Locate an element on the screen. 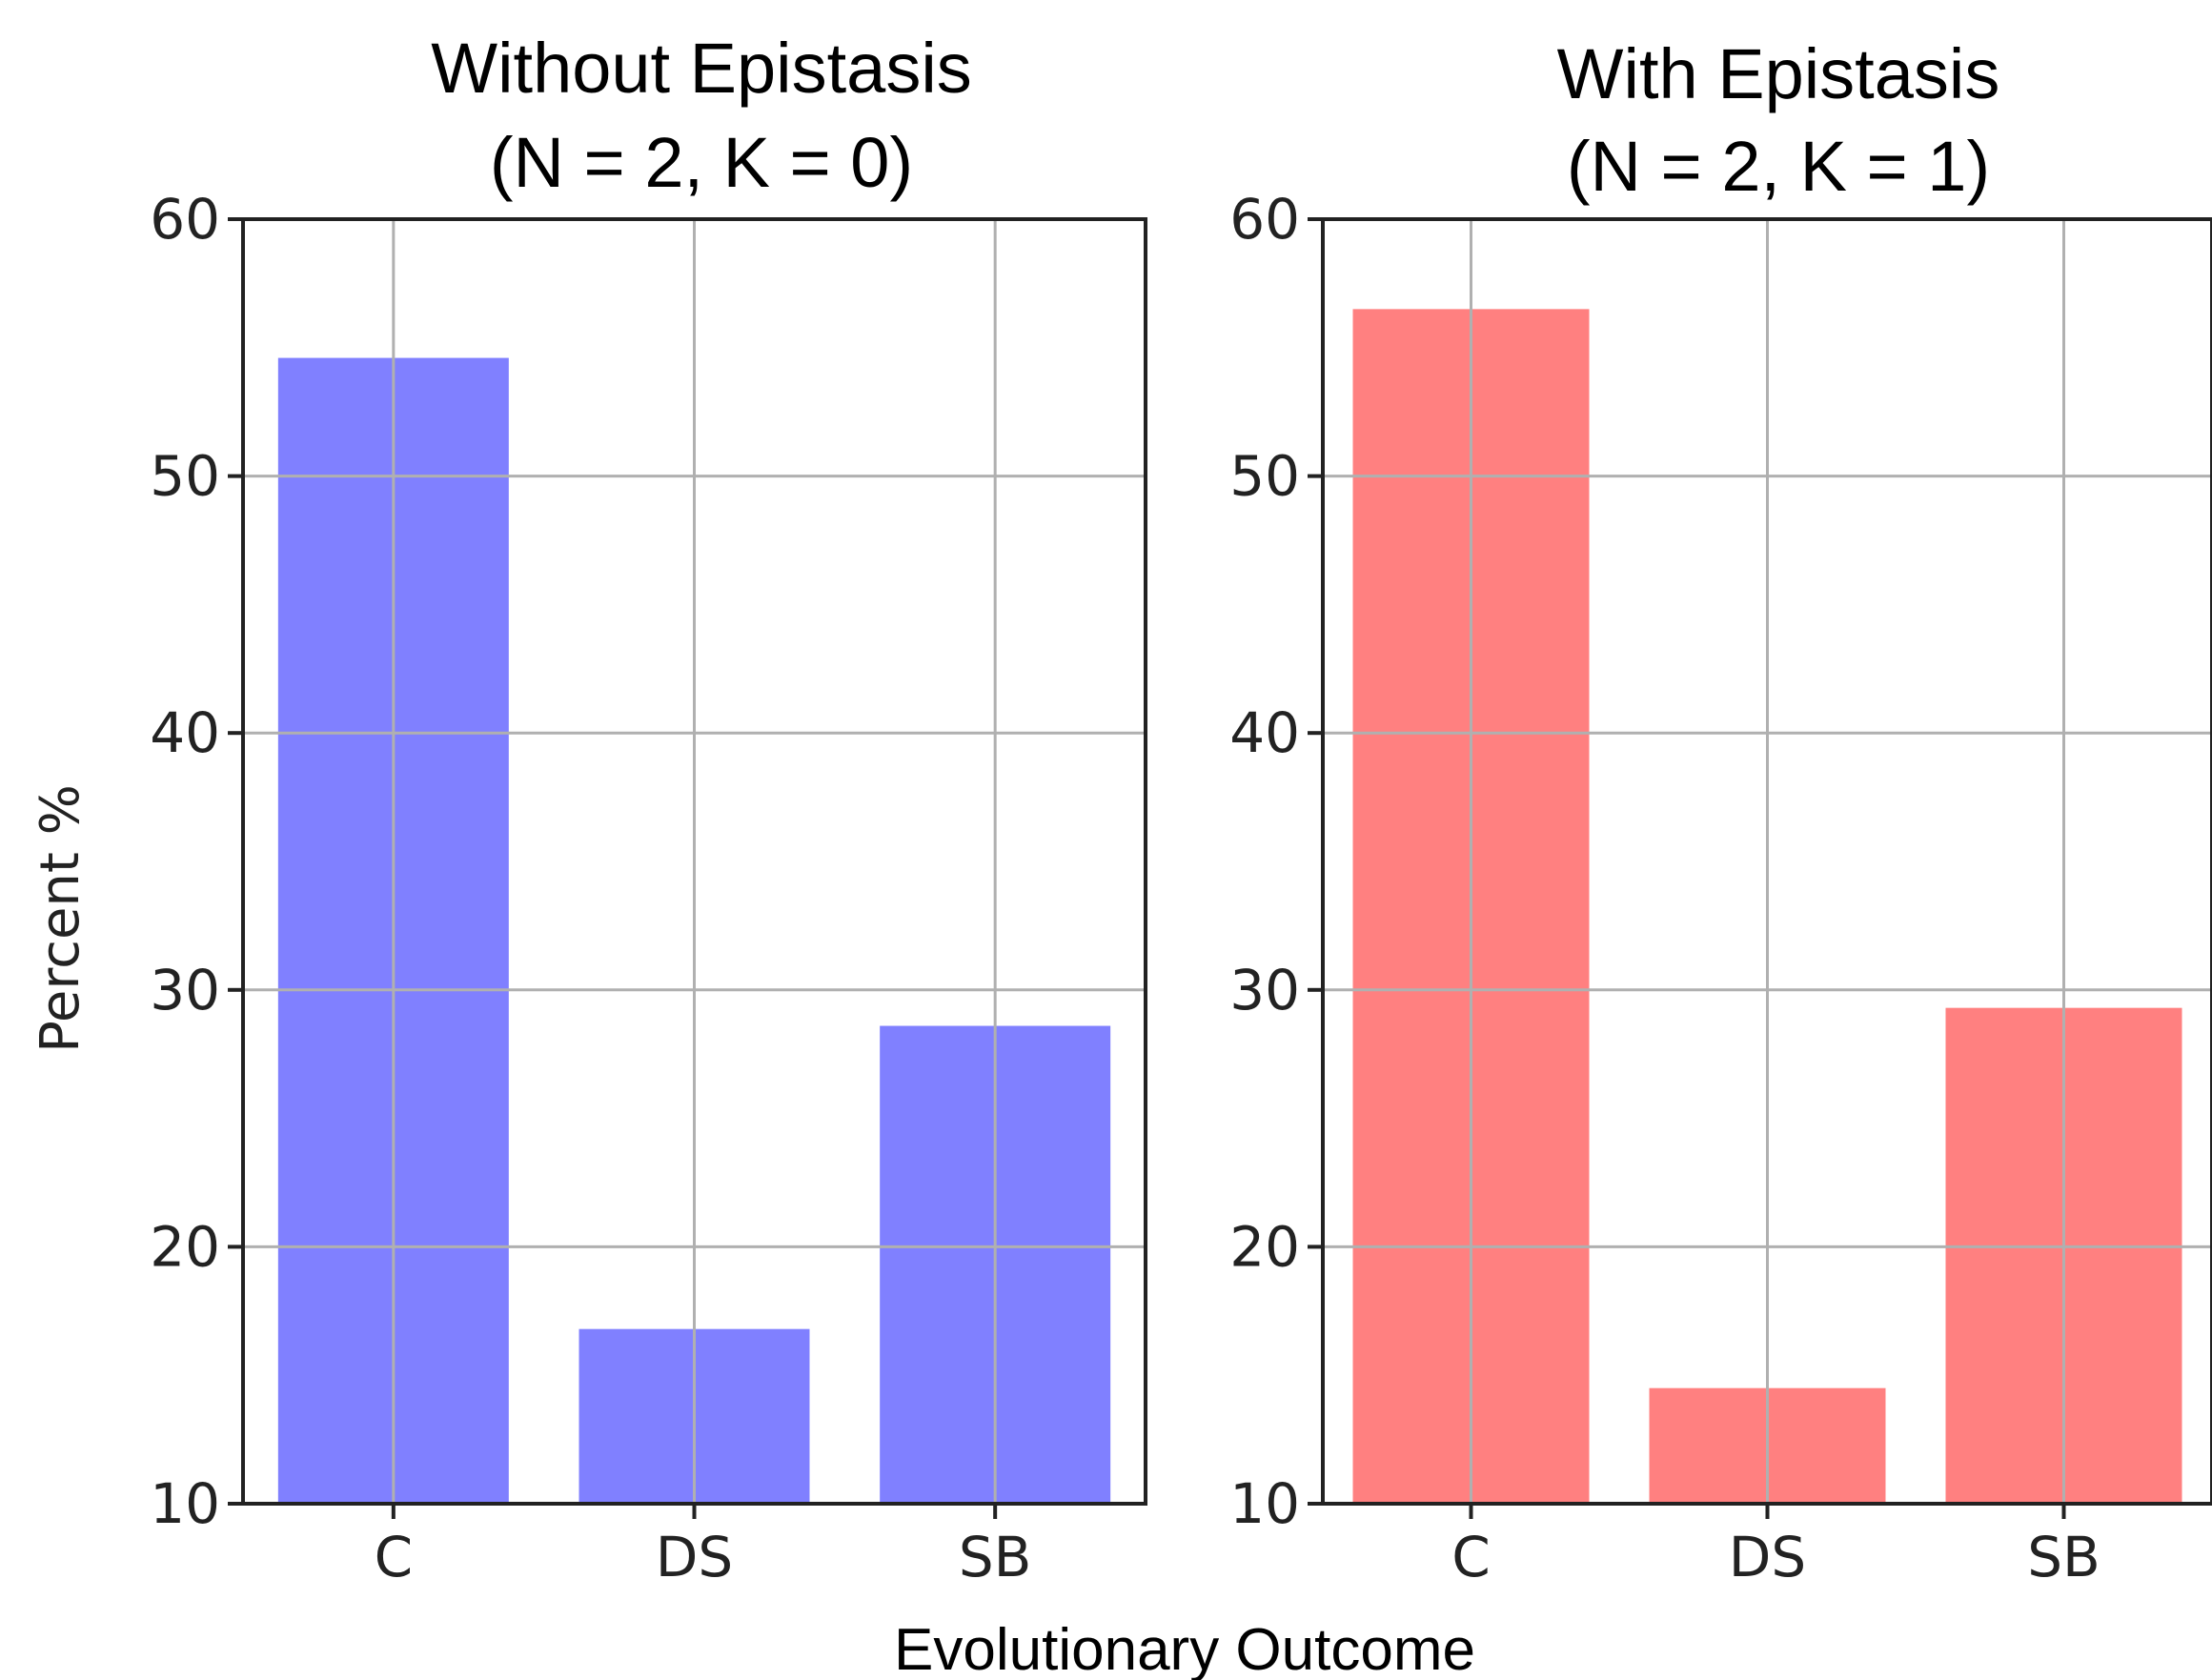 The image size is (2212, 1680). chart-title-line: (N = 2, K = 1) is located at coordinates (1778, 167).